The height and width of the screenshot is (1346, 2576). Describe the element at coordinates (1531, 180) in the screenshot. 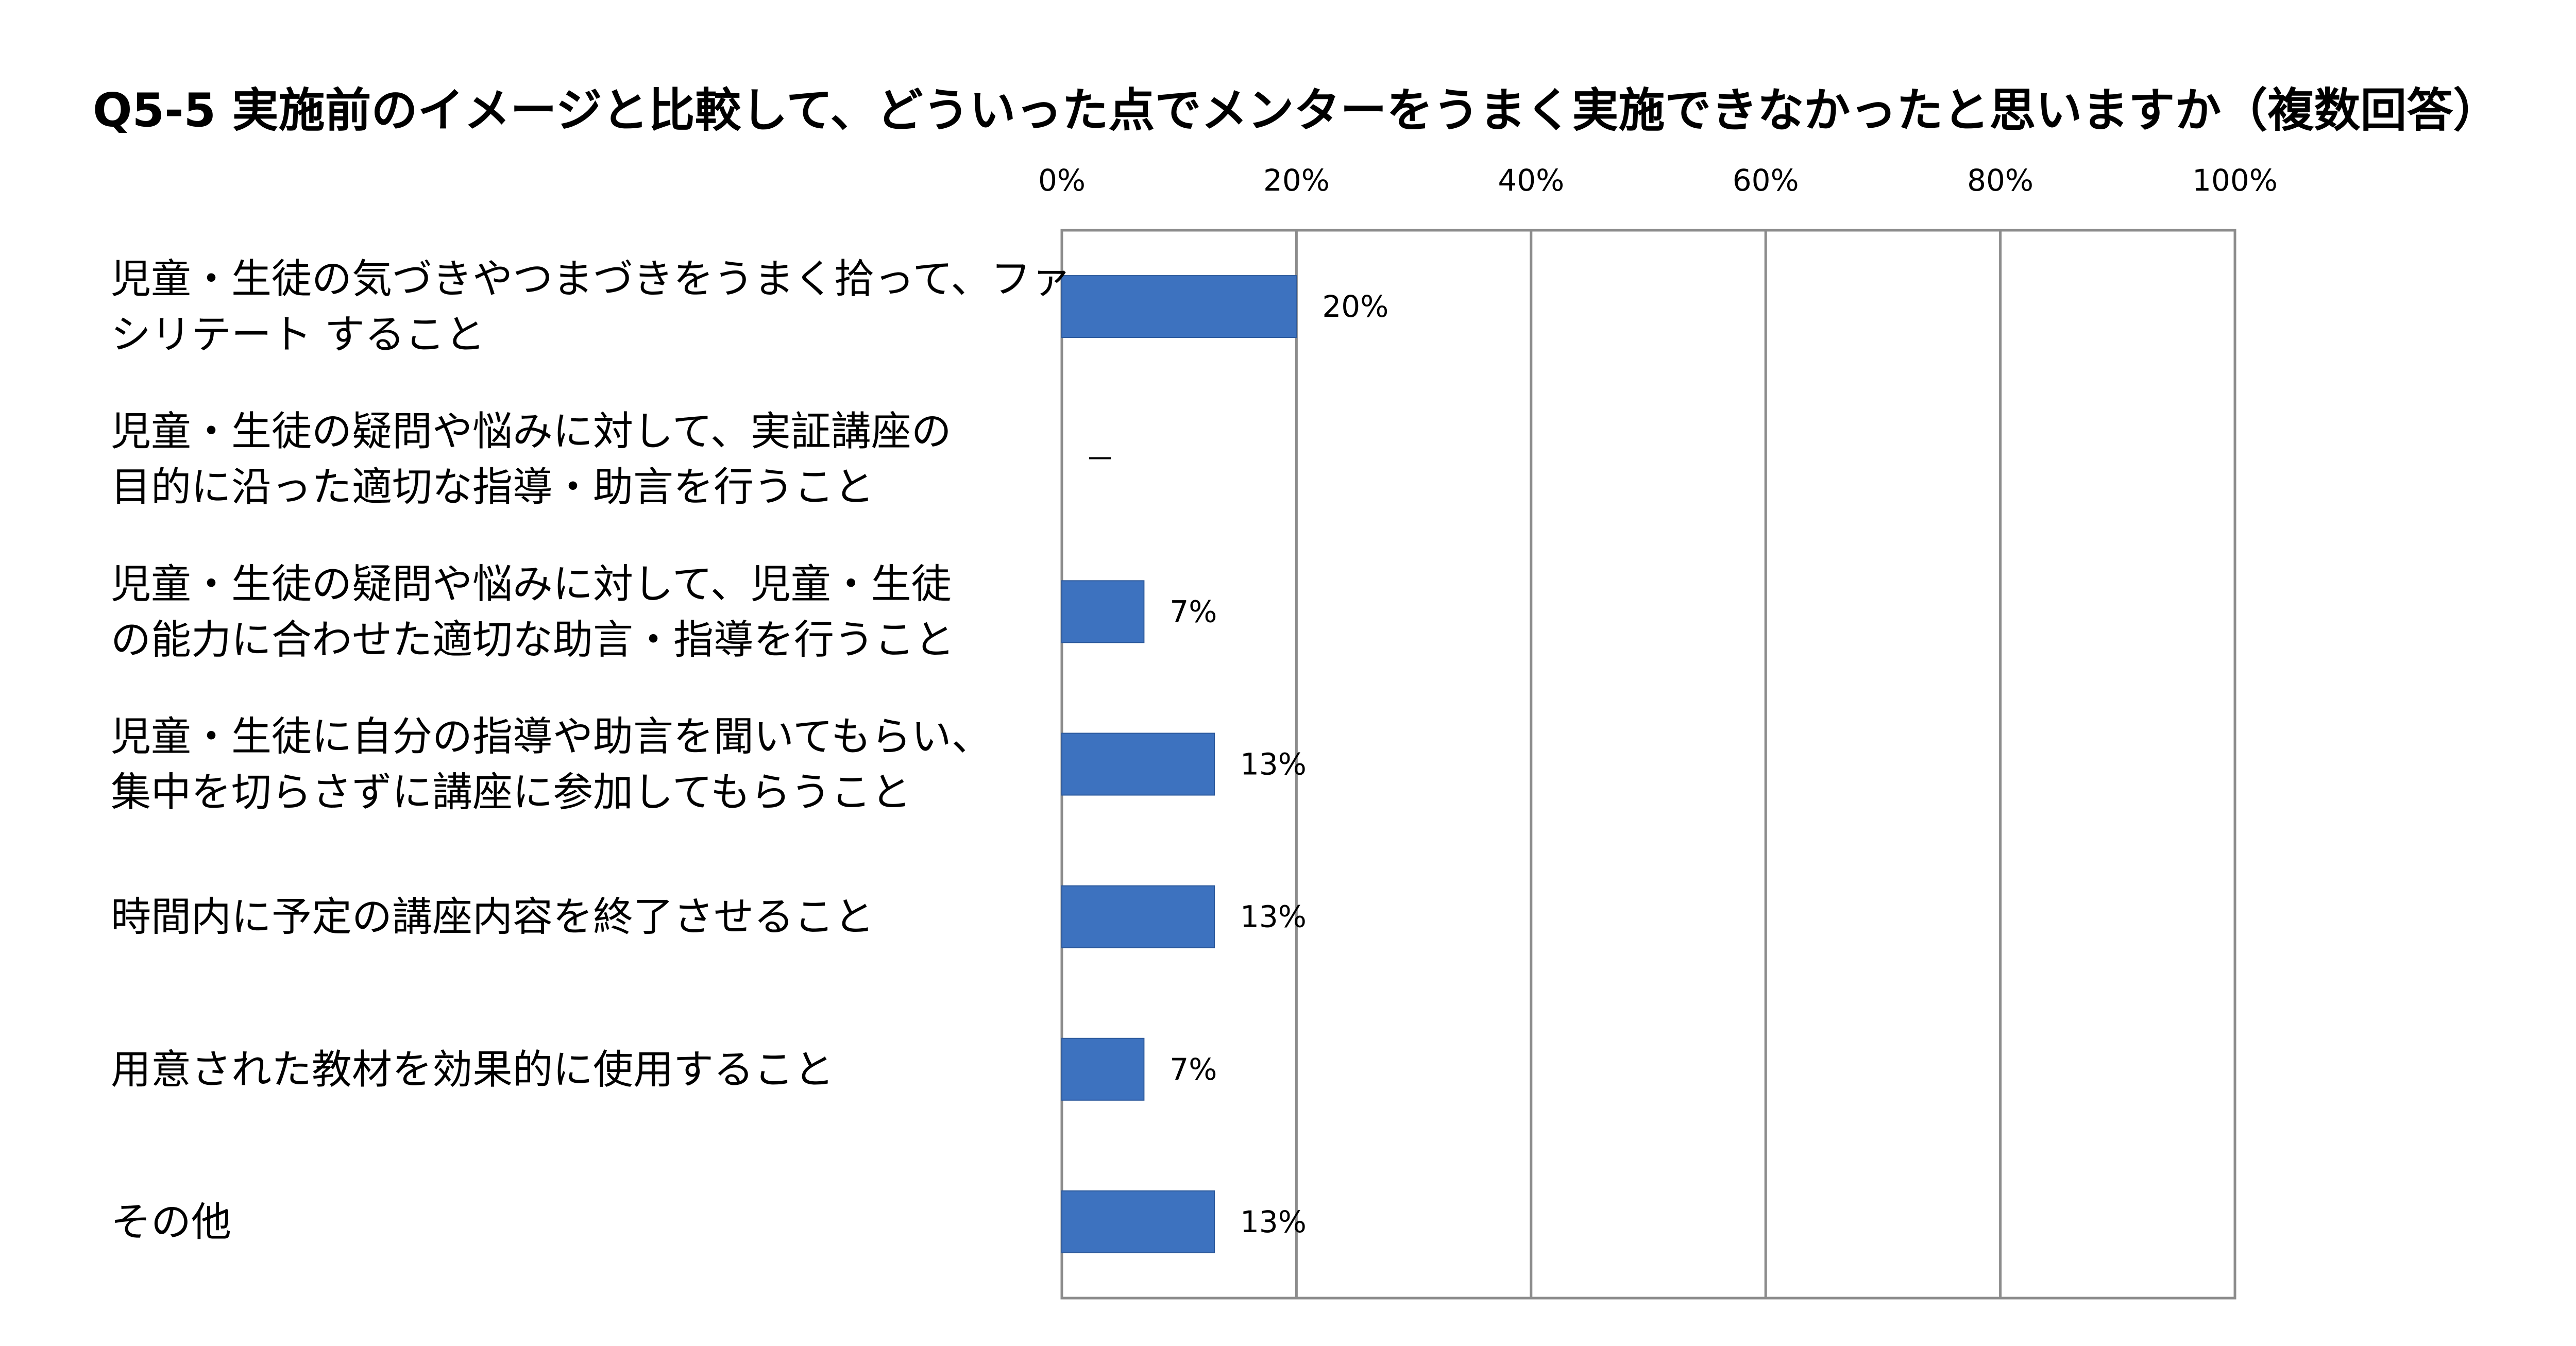

I see `x-tick-label: 40%` at that location.